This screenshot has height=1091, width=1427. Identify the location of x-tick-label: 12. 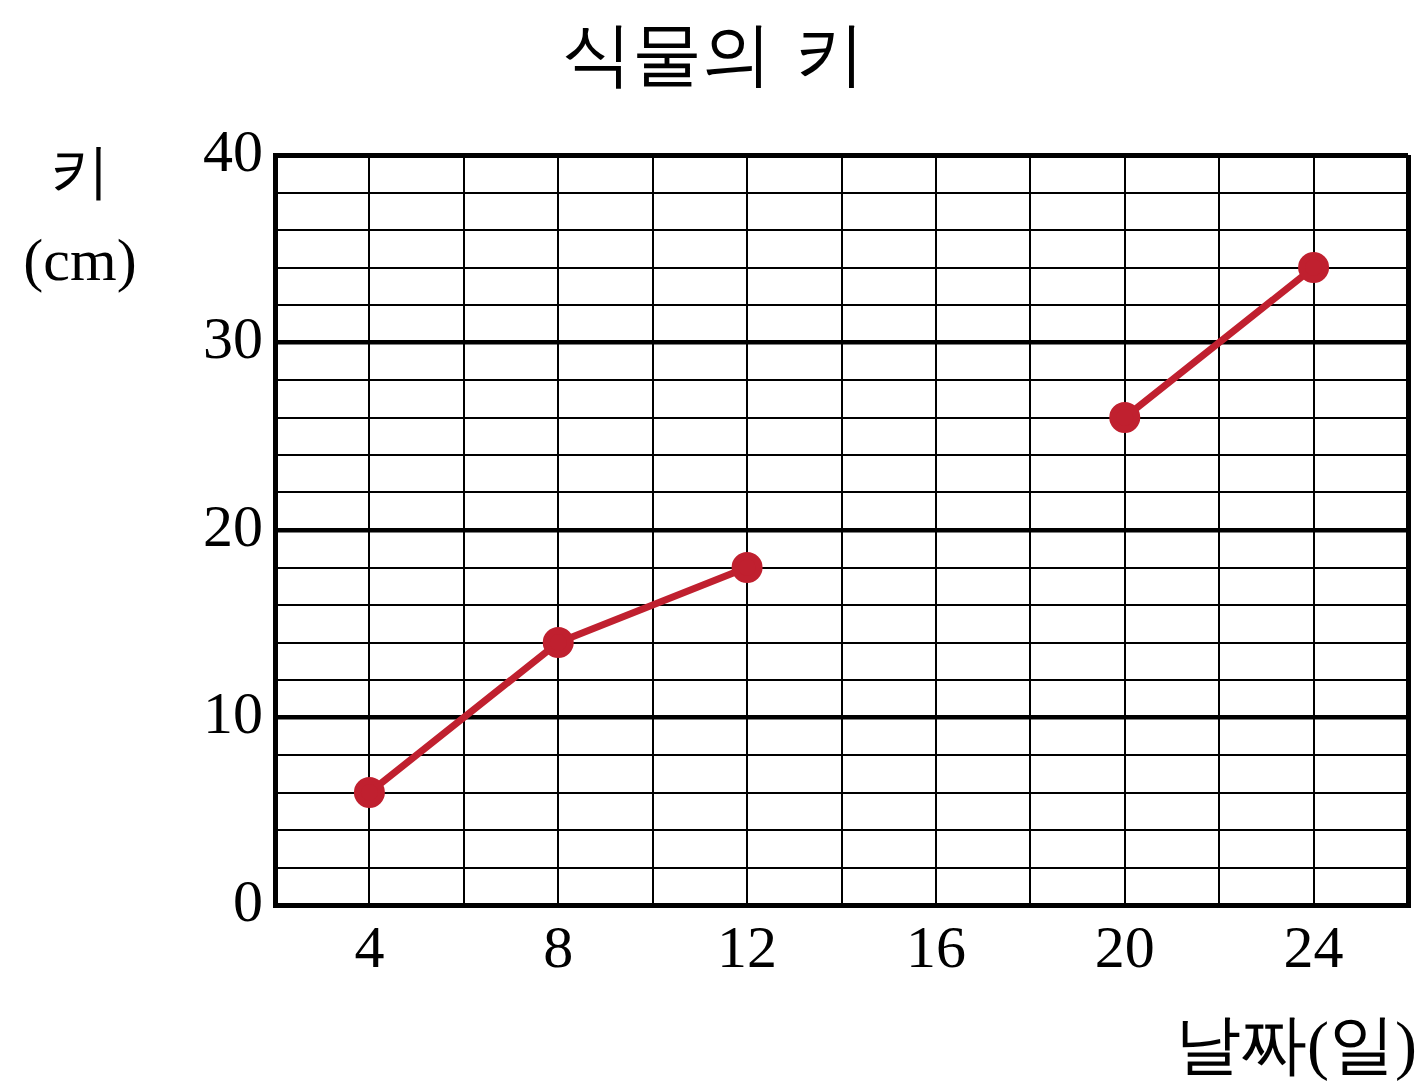
(747, 946).